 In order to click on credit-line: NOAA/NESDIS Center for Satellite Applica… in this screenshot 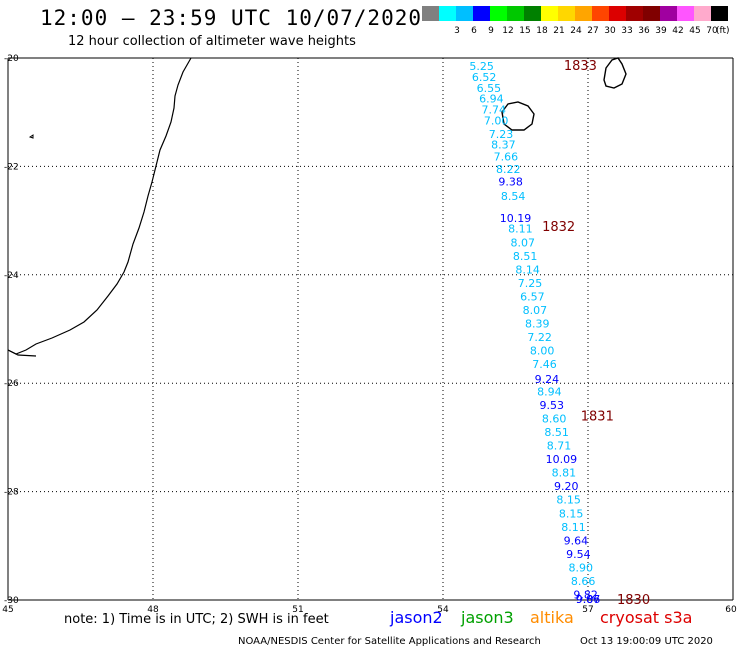, I will do `click(389, 641)`.